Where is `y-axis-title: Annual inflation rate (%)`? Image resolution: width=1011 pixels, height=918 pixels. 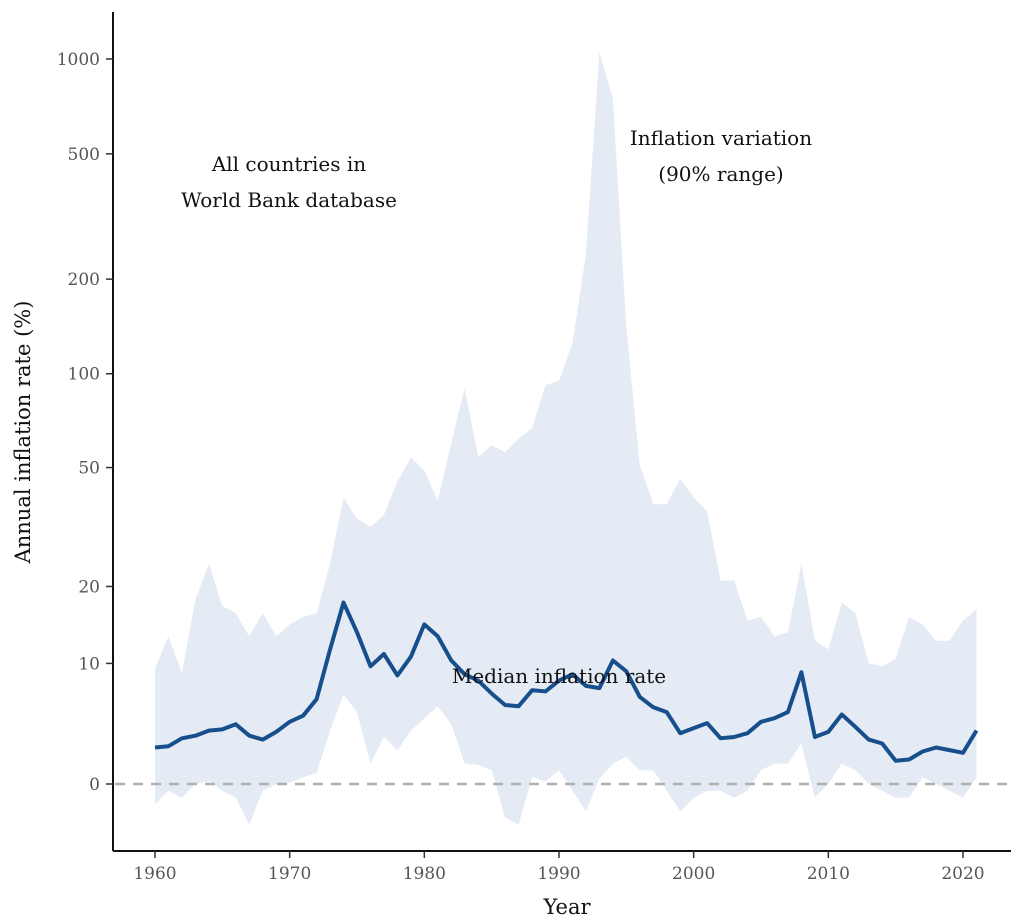
y-axis-title: Annual inflation rate (%) is located at coordinates (23, 433).